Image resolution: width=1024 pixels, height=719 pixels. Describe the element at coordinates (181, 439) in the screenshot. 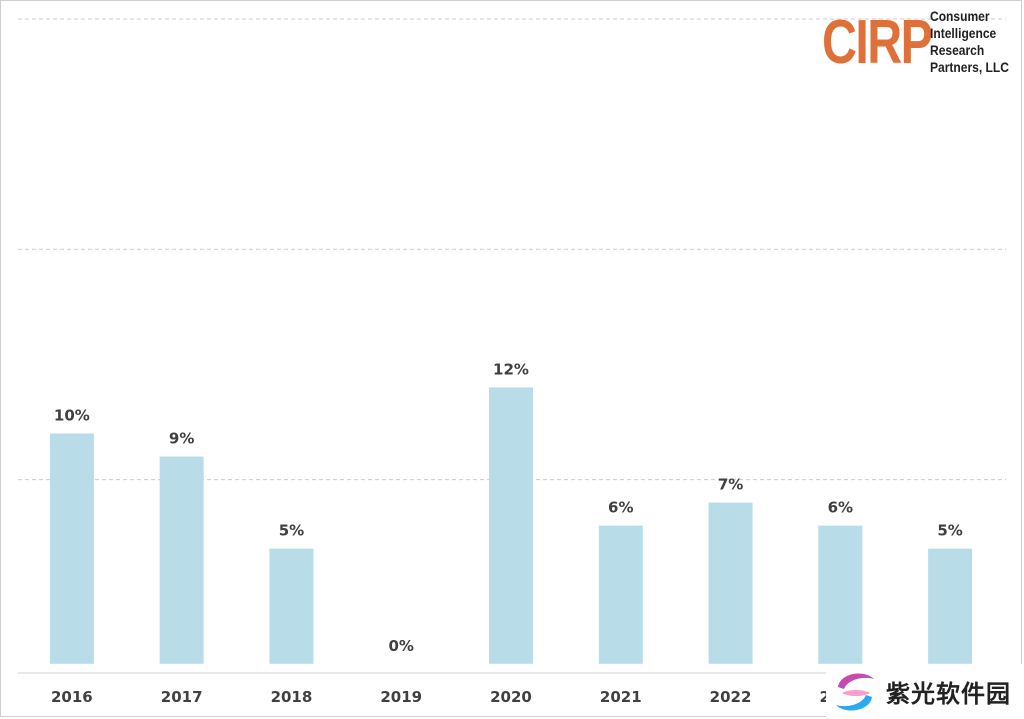

I see `data-label-2017: 9%` at that location.